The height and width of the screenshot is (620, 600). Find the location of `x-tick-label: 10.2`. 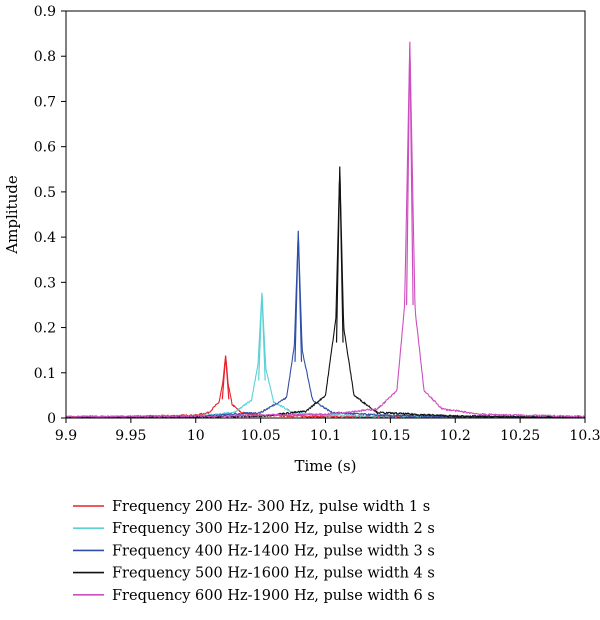

x-tick-label: 10.2 is located at coordinates (455, 436).